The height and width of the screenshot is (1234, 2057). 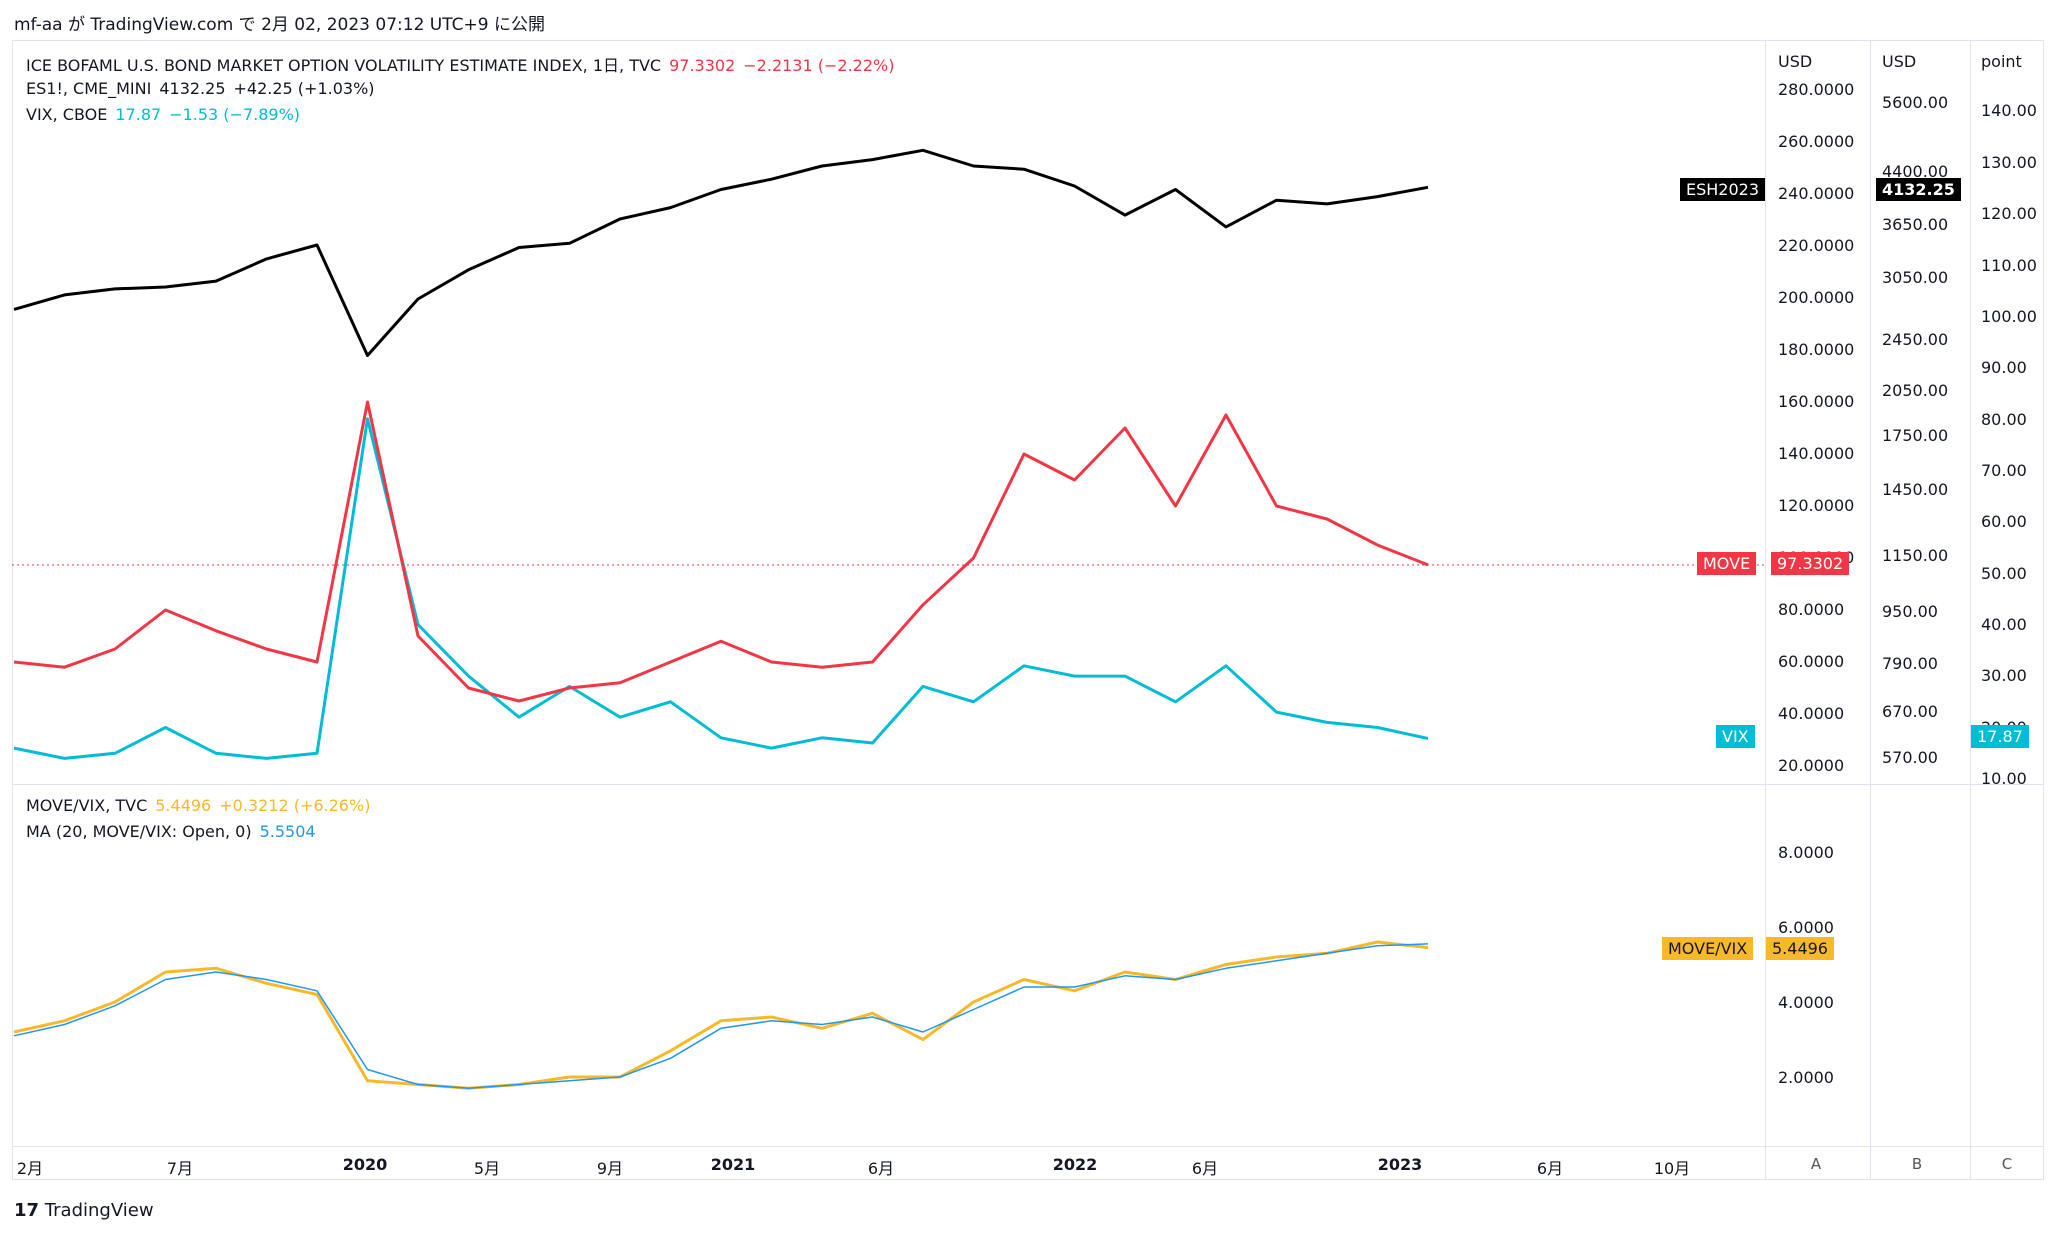 What do you see at coordinates (1727, 563) in the screenshot?
I see `move-label-tag: MOVE` at bounding box center [1727, 563].